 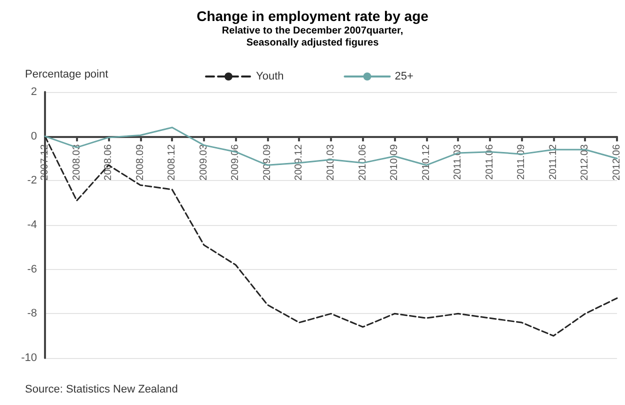 What do you see at coordinates (32, 269) in the screenshot?
I see `y-tick-label: -6` at bounding box center [32, 269].